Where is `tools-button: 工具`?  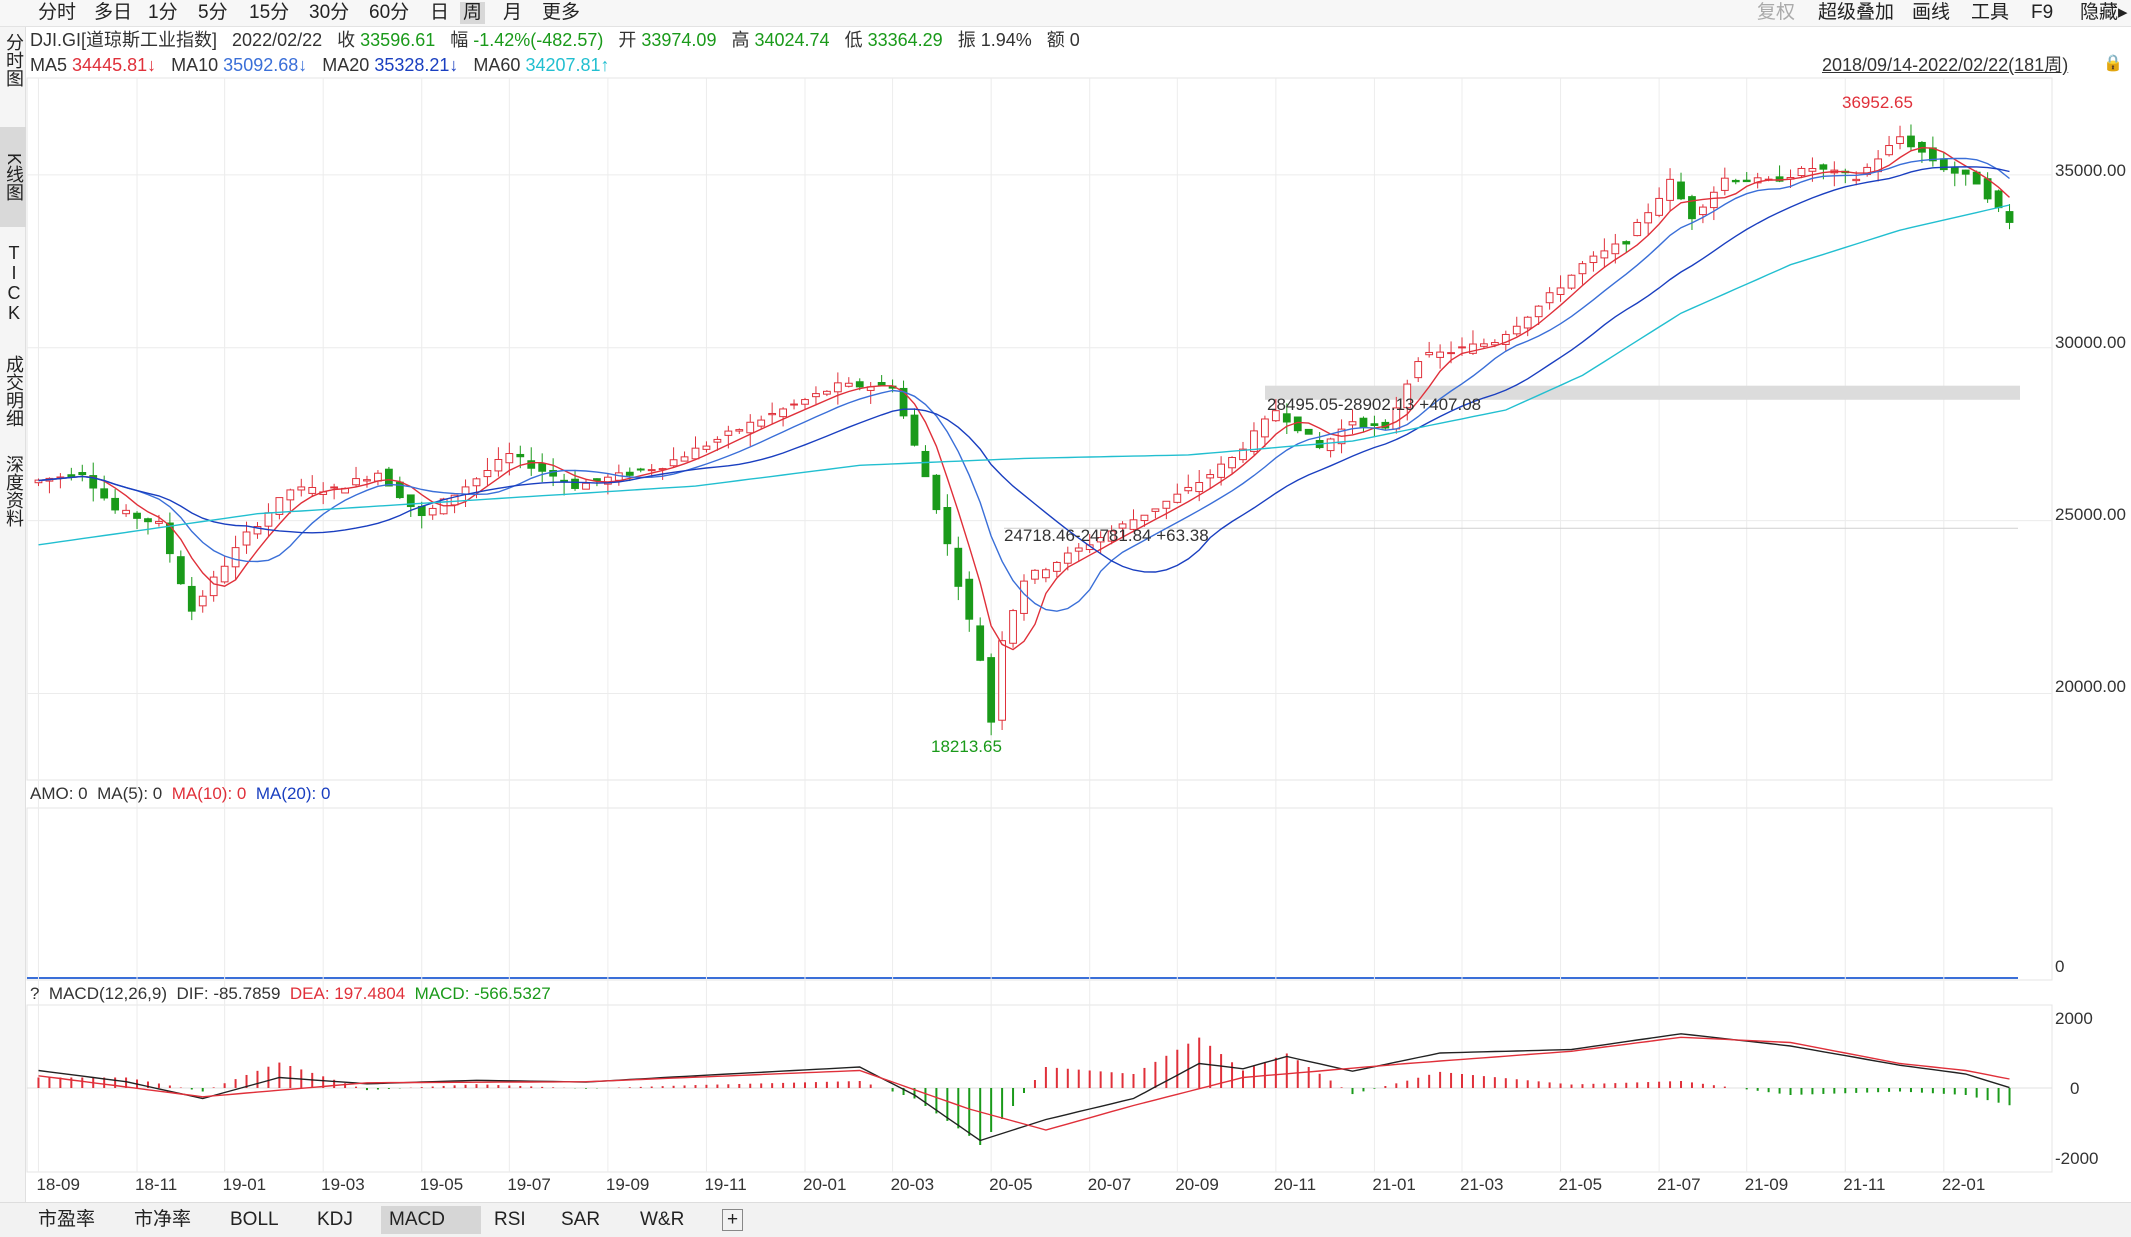 tools-button: 工具 is located at coordinates (1990, 12).